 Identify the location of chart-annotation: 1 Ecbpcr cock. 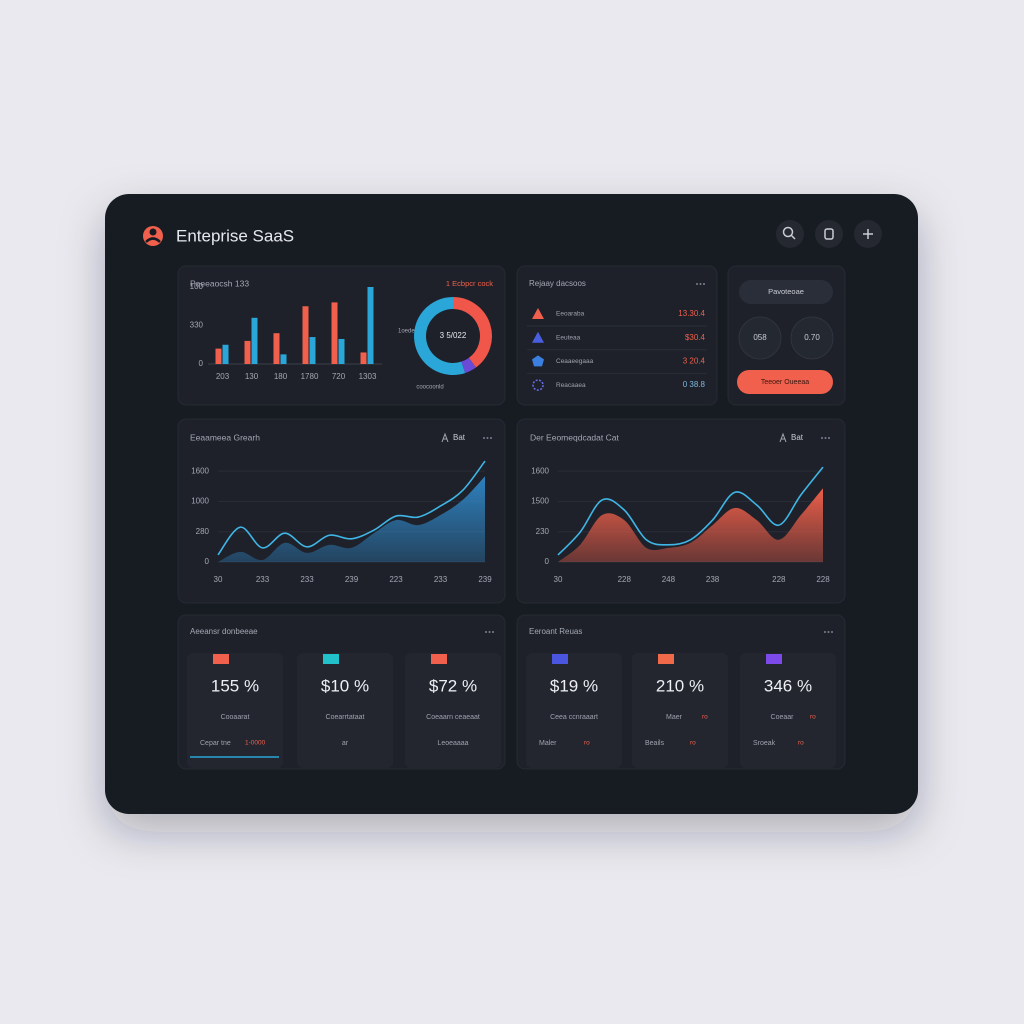
(469, 283).